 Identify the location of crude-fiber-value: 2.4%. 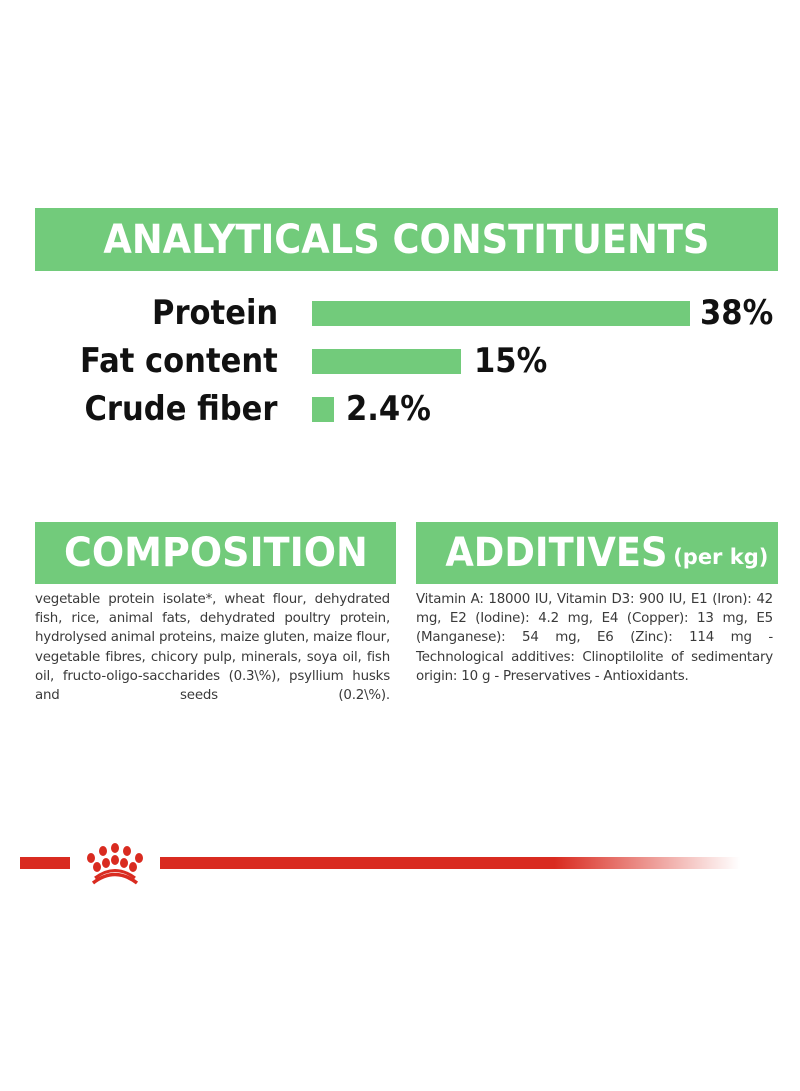
(388, 409).